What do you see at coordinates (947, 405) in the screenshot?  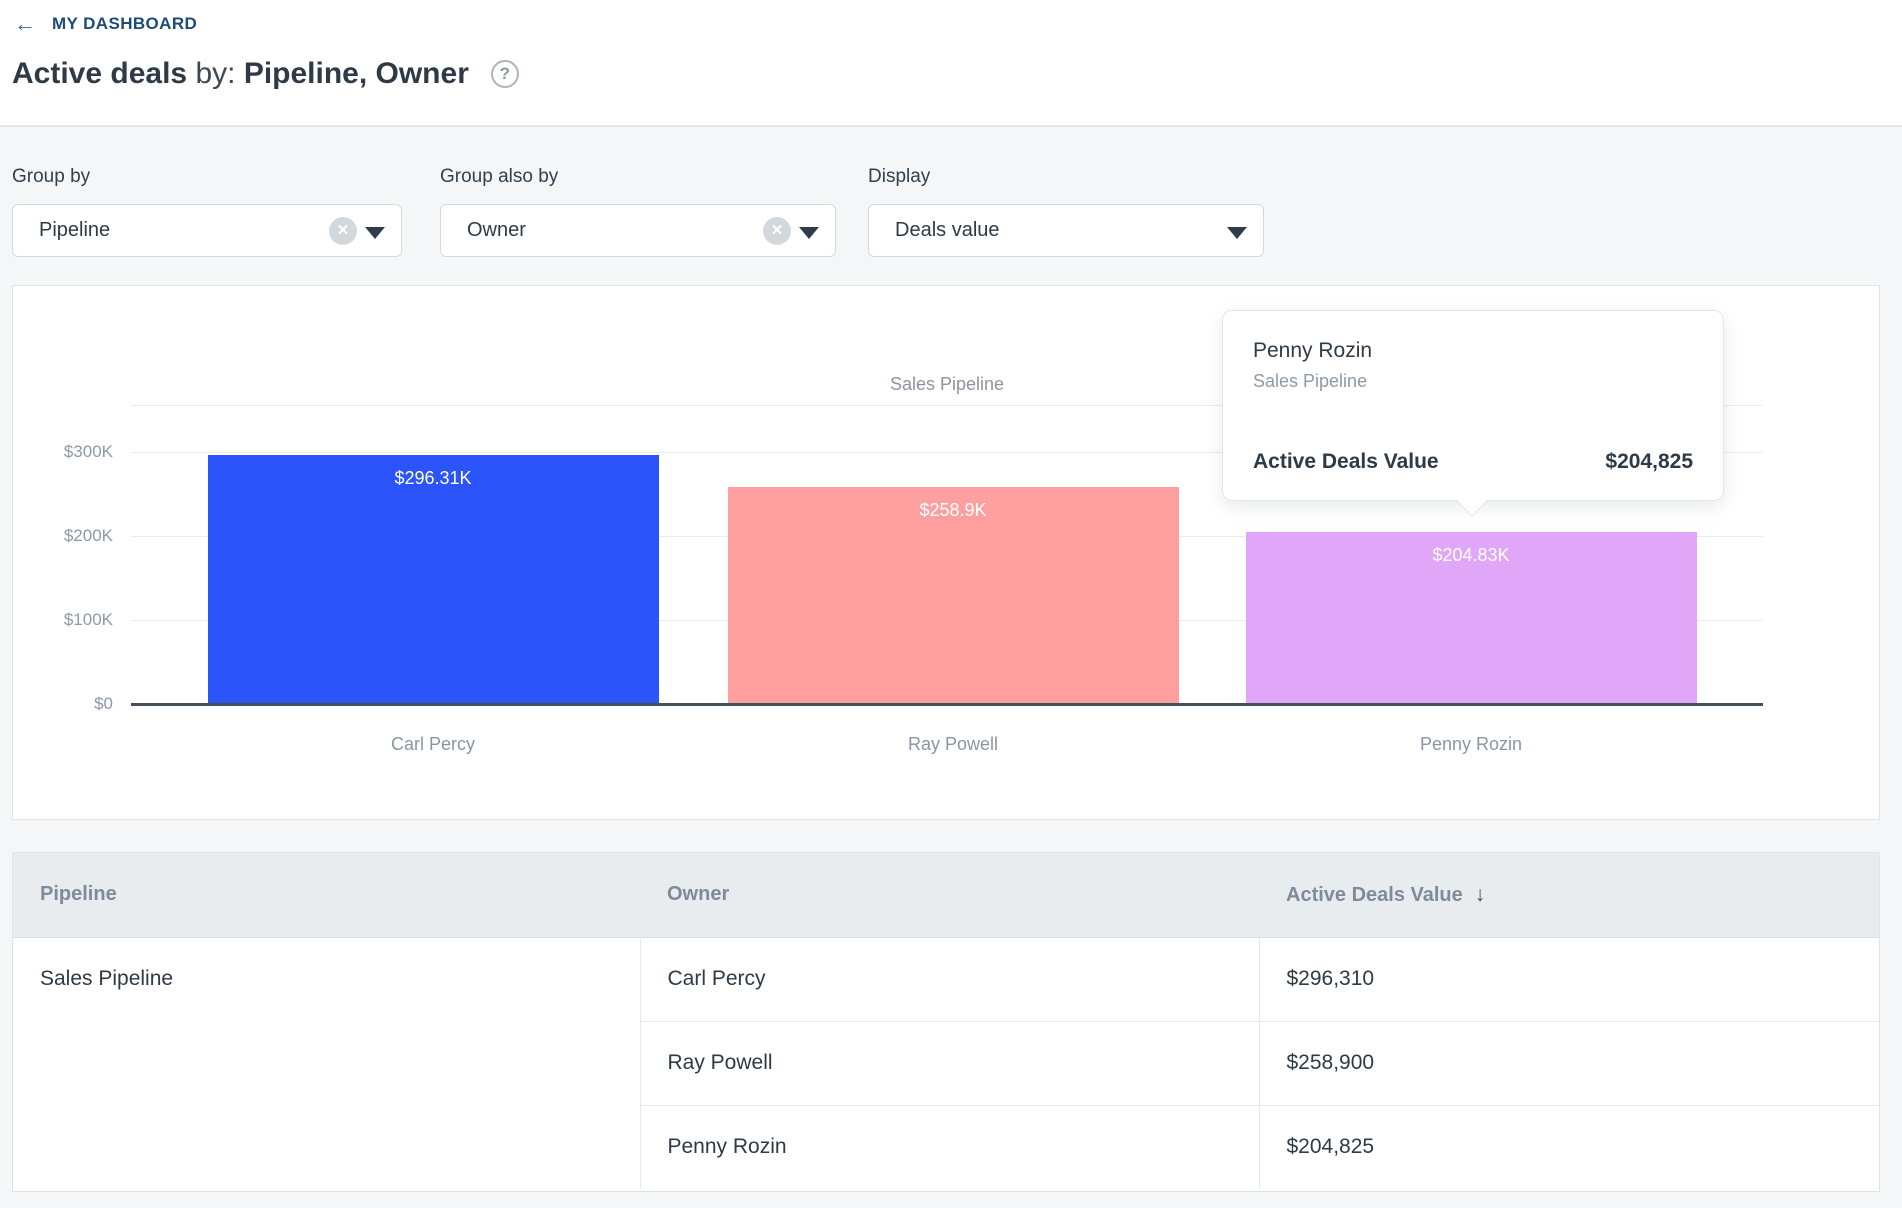 I see `plot-top-border` at bounding box center [947, 405].